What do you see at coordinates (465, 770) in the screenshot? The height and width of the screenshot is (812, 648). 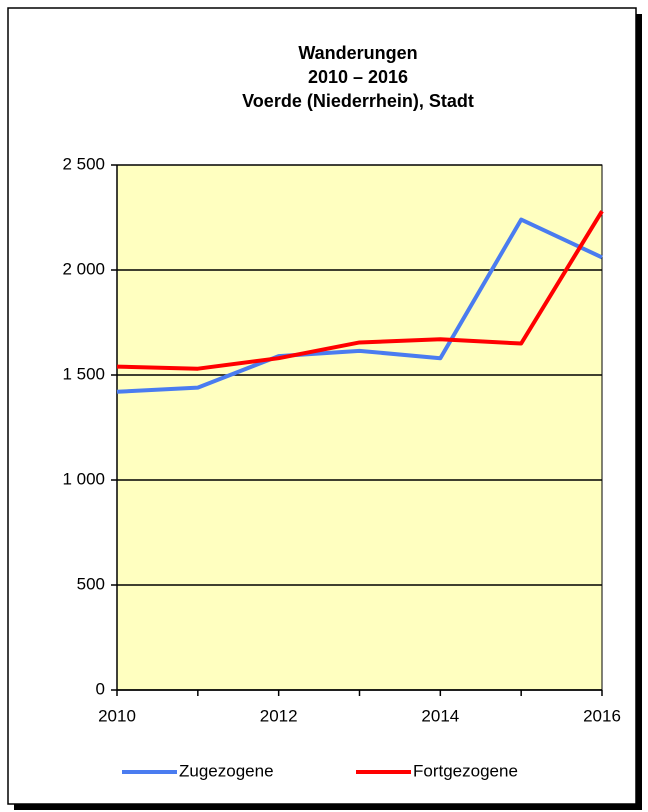 I see `legend-label: Fortgezogene` at bounding box center [465, 770].